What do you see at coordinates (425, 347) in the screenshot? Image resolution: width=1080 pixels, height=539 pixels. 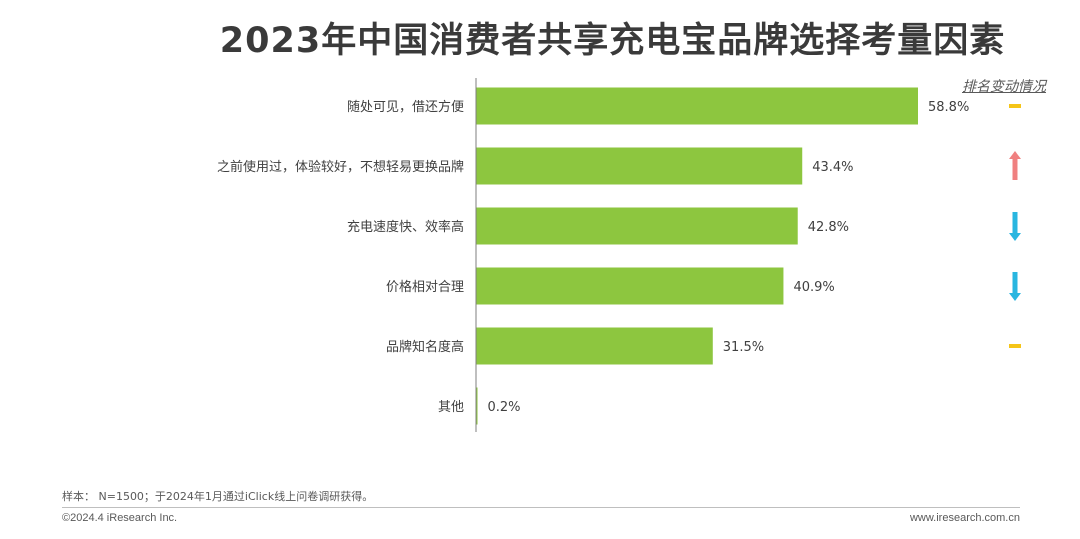 I see `category-label-5: 品牌知名度高` at bounding box center [425, 347].